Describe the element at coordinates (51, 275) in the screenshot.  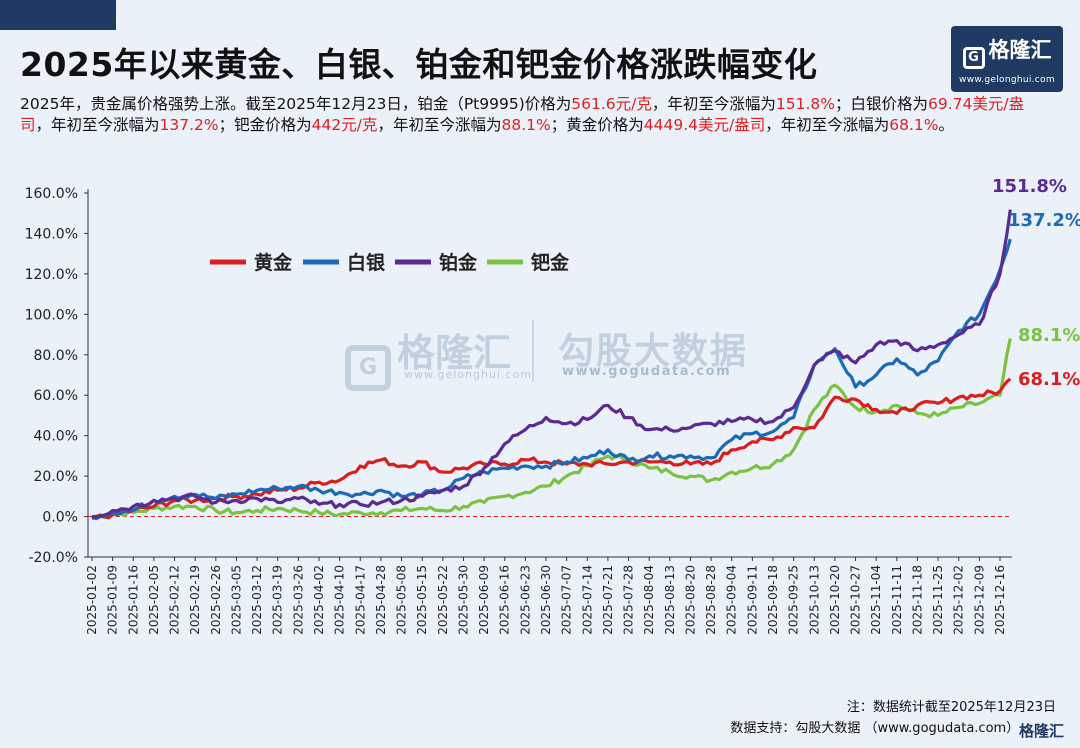
I see `y-tick-label: 120.0%` at that location.